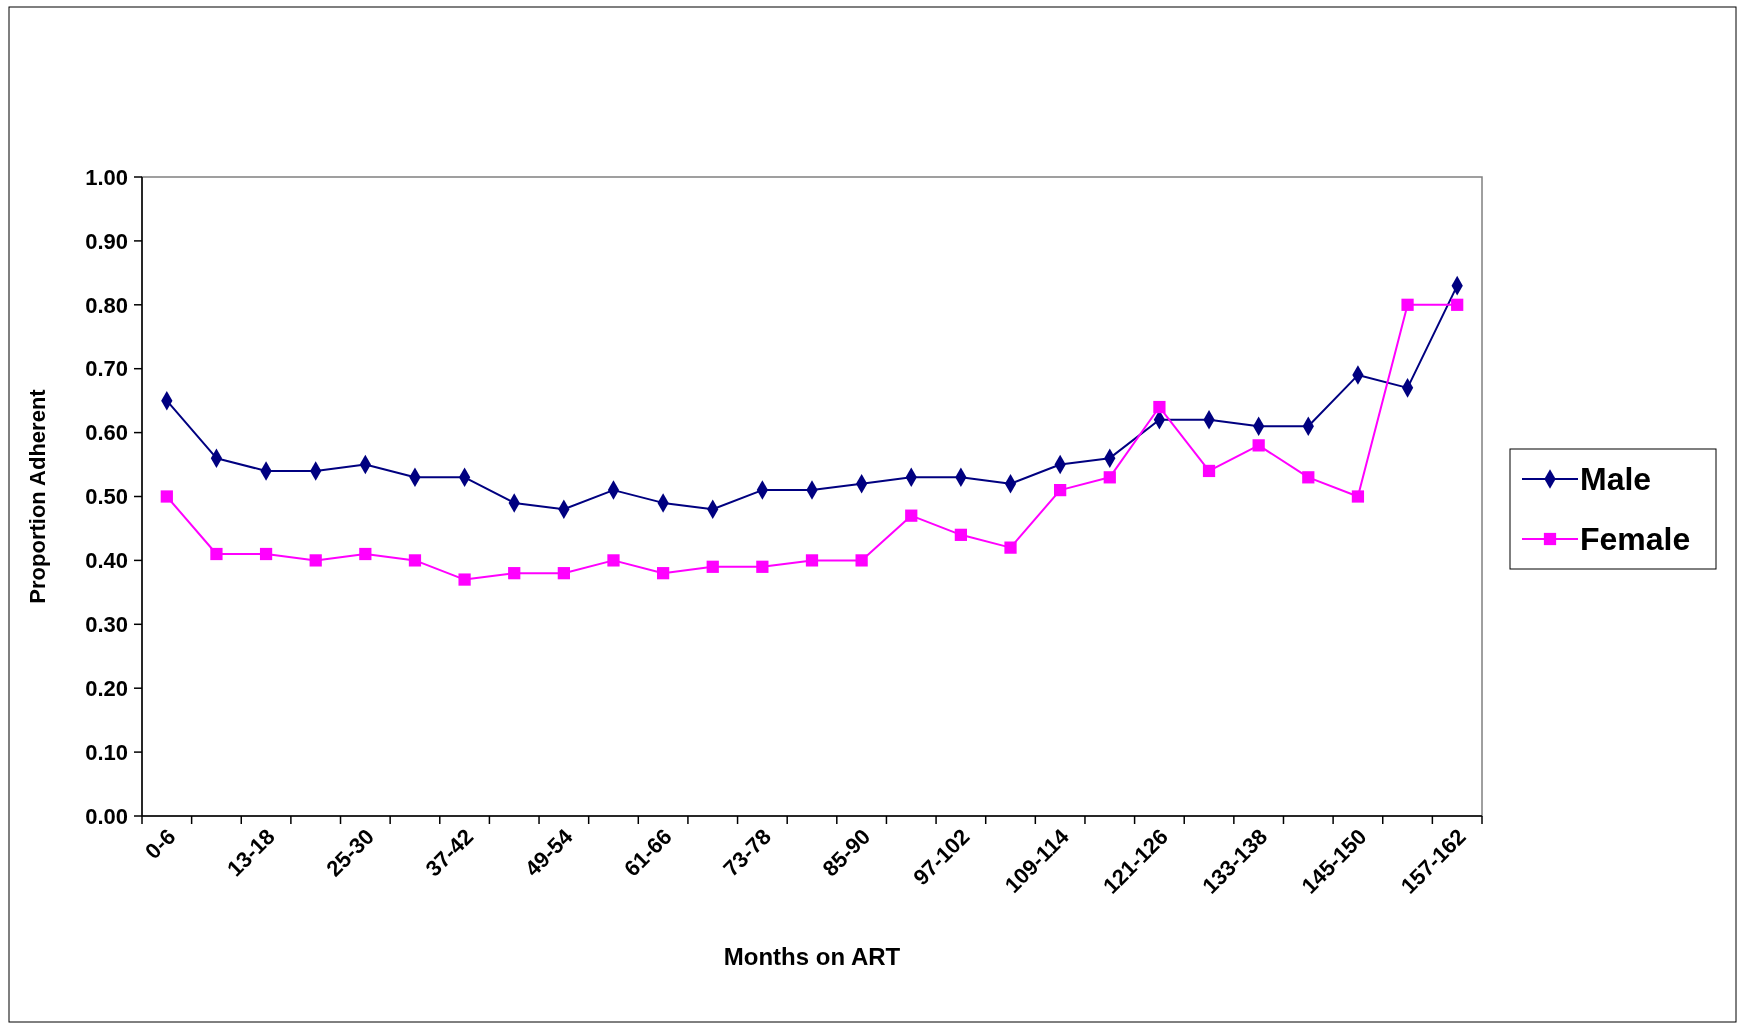 This screenshot has width=1741, height=1026. Describe the element at coordinates (106, 433) in the screenshot. I see `y-tick-label: 0.60` at that location.